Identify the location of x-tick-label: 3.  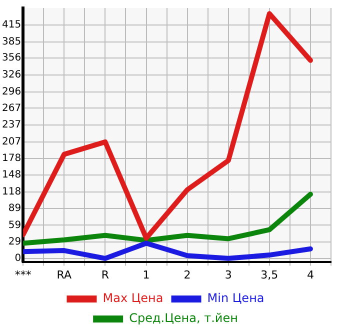
(228, 275).